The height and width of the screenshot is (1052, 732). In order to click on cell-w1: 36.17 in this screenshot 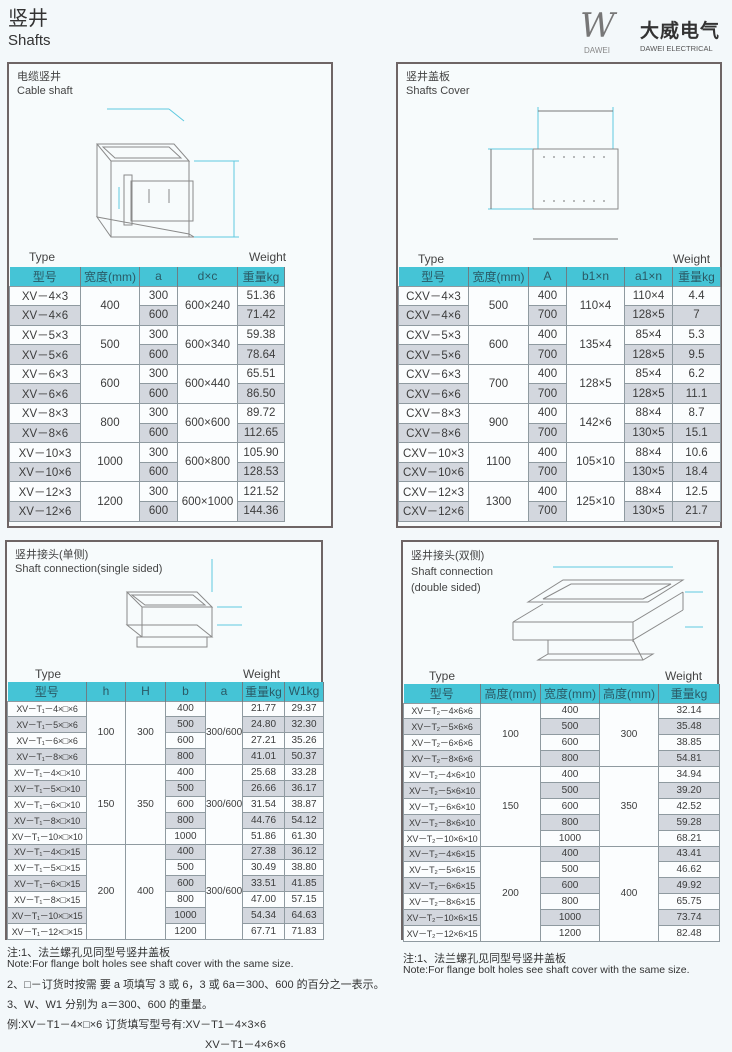, I will do `click(304, 788)`.